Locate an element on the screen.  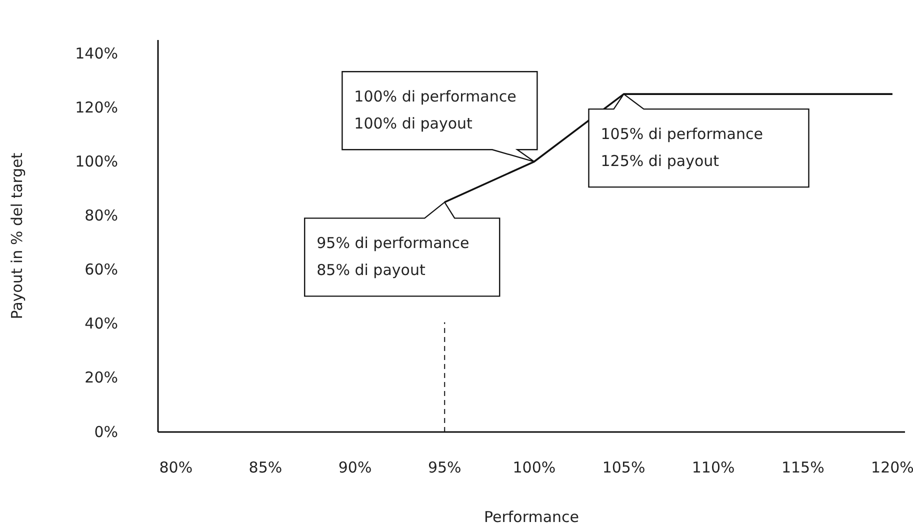
annotation: 105% di performance 125% di payout is located at coordinates (681, 147).